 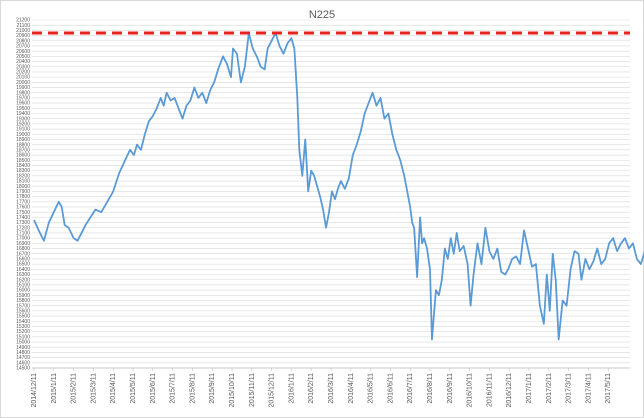 What do you see at coordinates (23, 114) in the screenshot?
I see `y-tick-label: 19400` at bounding box center [23, 114].